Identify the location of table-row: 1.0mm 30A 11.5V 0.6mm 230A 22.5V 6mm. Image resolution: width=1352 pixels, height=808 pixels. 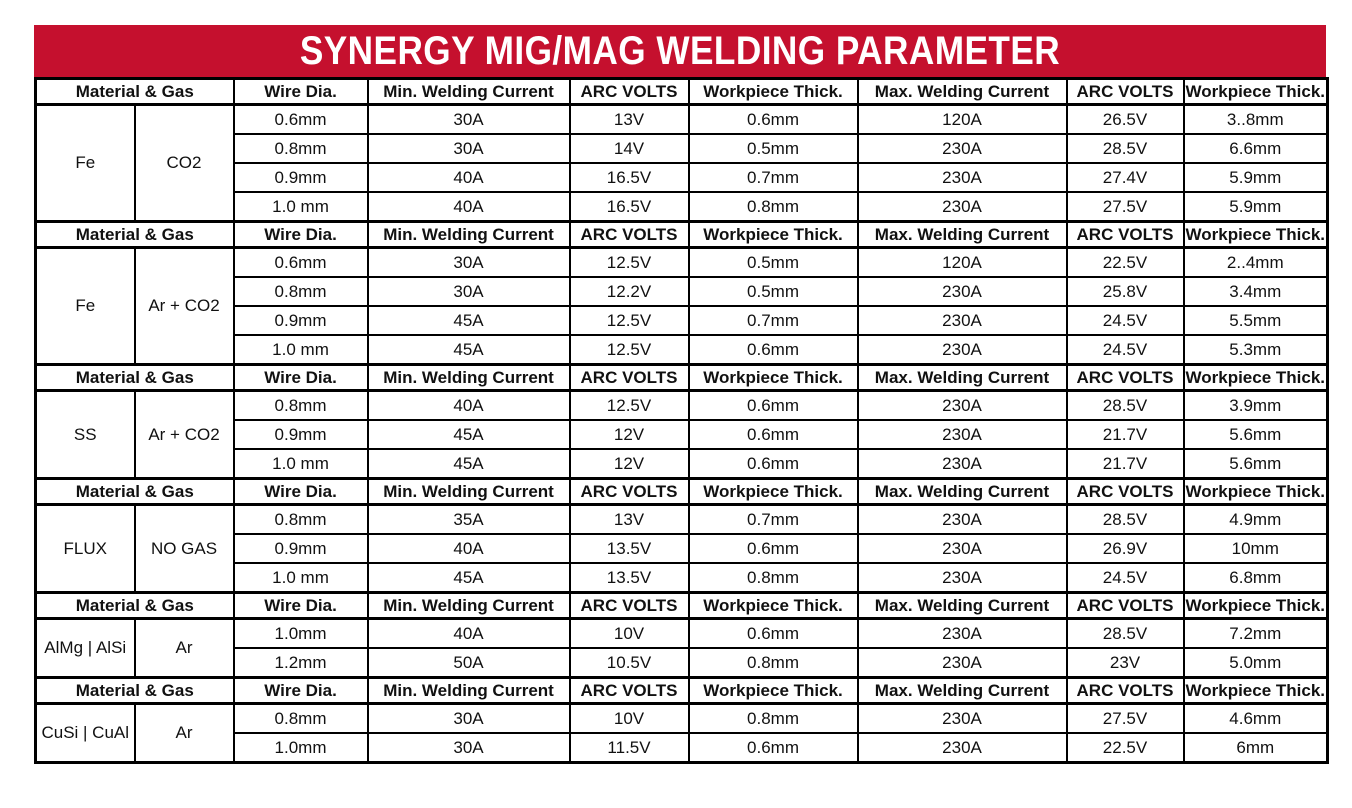
(682, 748).